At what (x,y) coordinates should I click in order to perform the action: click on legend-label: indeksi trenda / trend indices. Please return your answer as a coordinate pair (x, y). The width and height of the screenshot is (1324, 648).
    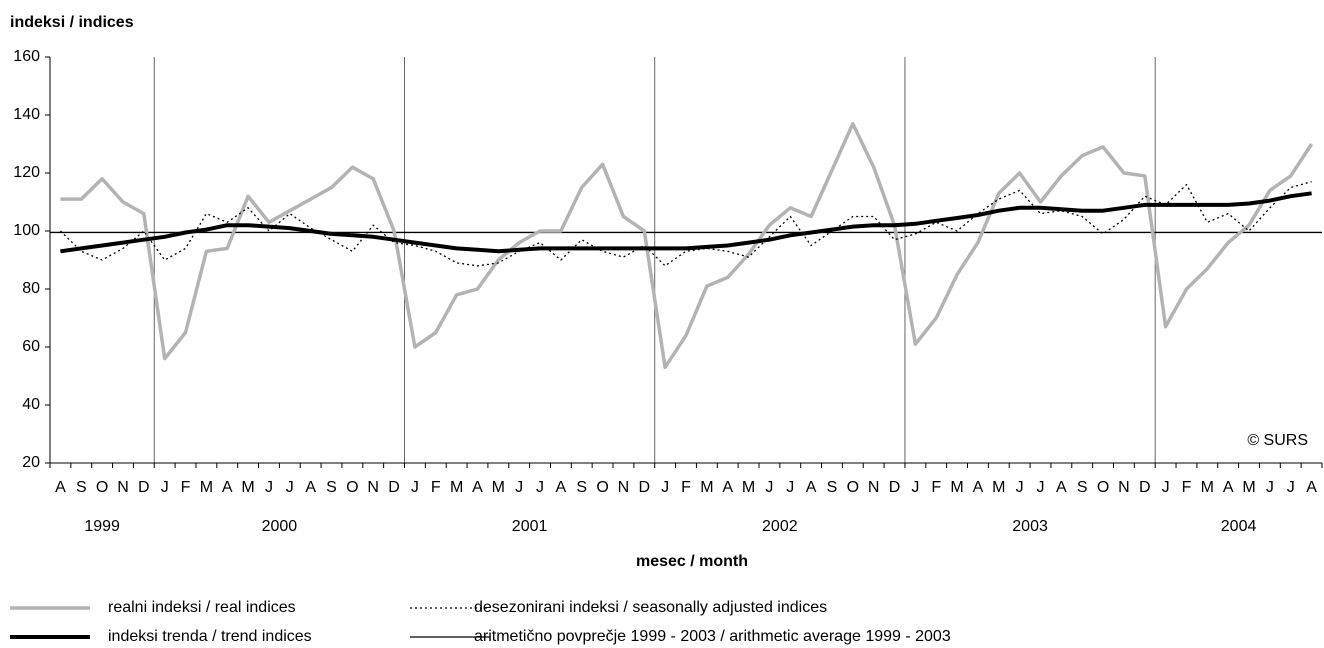
    Looking at the image, I should click on (210, 636).